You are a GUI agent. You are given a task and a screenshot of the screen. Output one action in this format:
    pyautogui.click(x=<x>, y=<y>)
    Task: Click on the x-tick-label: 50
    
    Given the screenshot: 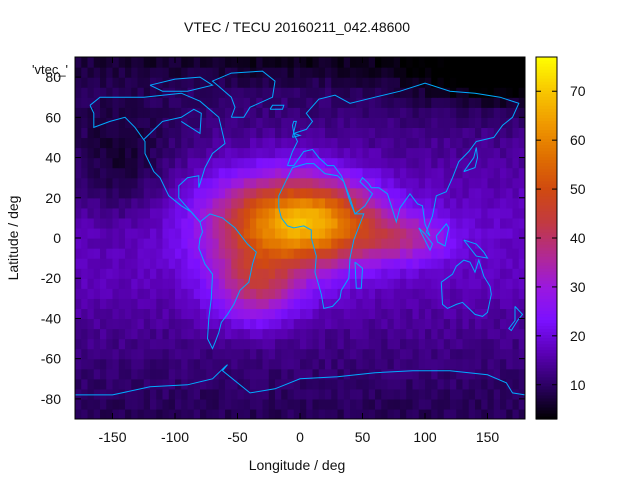 What is the action you would take?
    pyautogui.click(x=363, y=437)
    